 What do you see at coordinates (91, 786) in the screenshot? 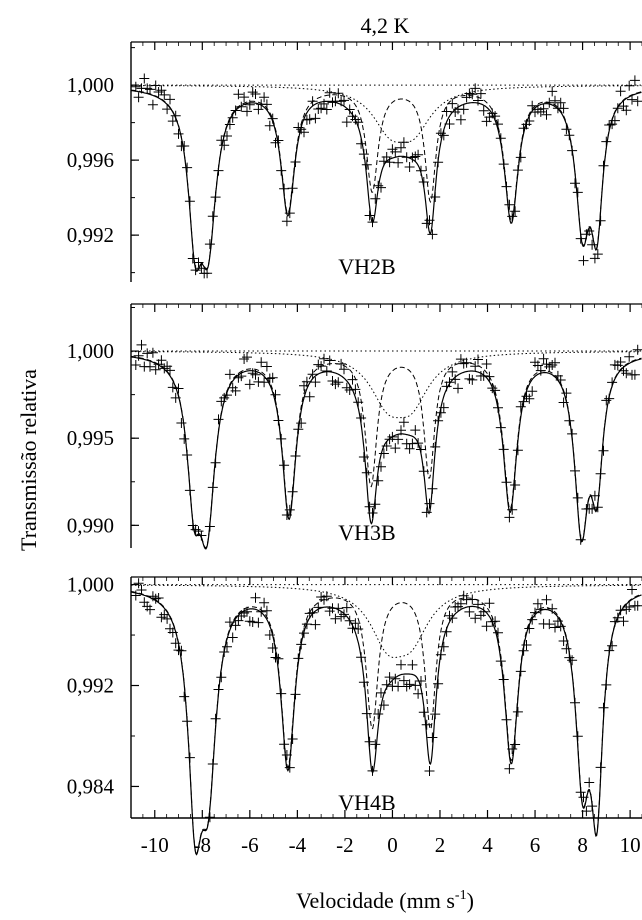
I see `y-tick-label: 0,984` at bounding box center [91, 786].